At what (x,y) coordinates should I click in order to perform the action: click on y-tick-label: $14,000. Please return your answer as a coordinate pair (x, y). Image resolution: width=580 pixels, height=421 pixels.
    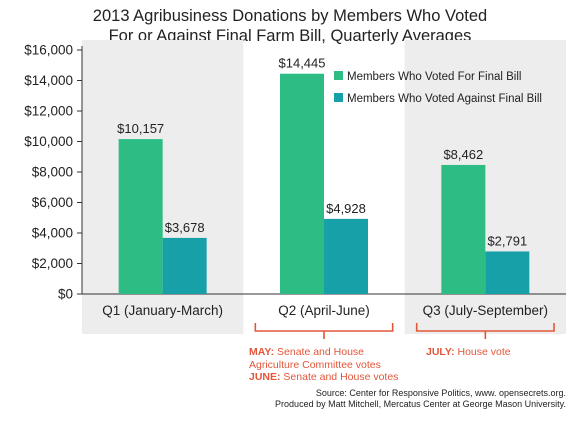
    Looking at the image, I should click on (48, 80).